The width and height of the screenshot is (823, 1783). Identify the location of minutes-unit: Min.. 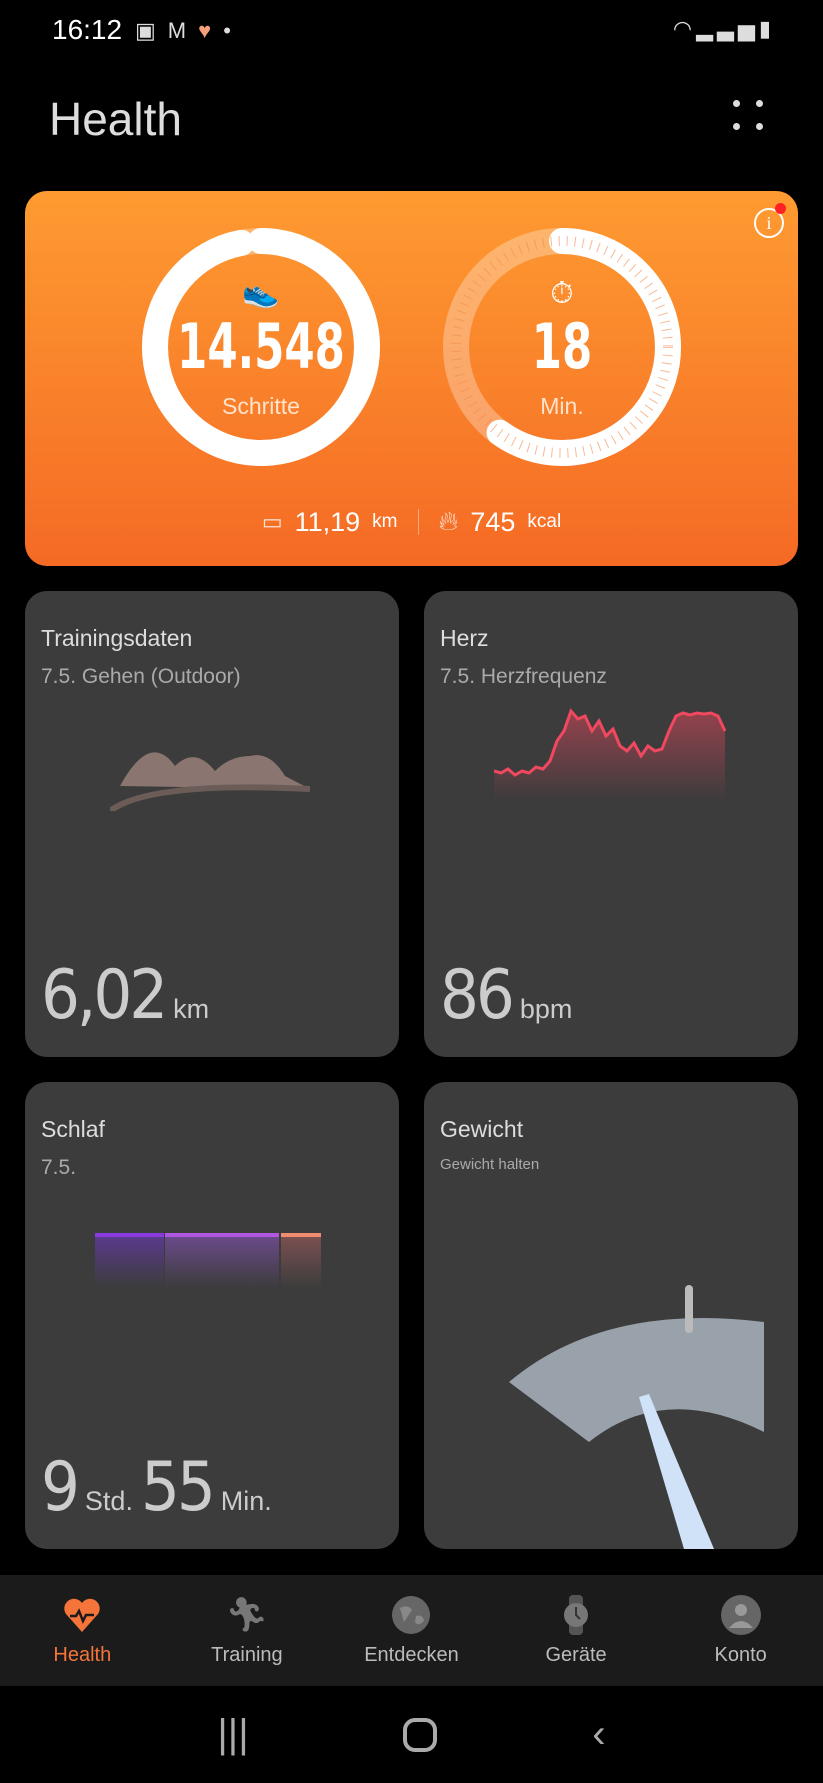
(246, 1501).